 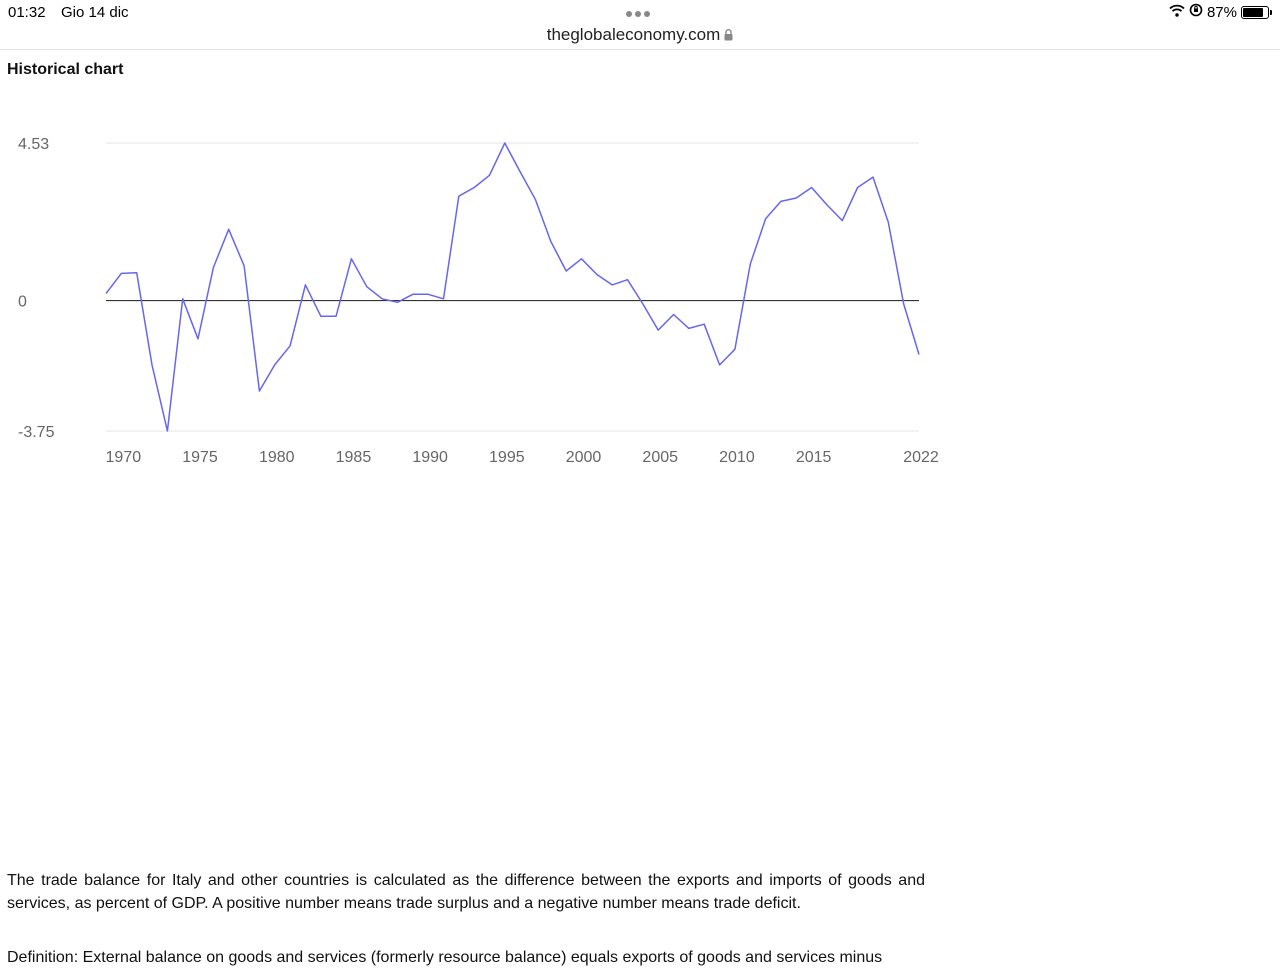 I want to click on lock-icon, so click(x=728, y=36).